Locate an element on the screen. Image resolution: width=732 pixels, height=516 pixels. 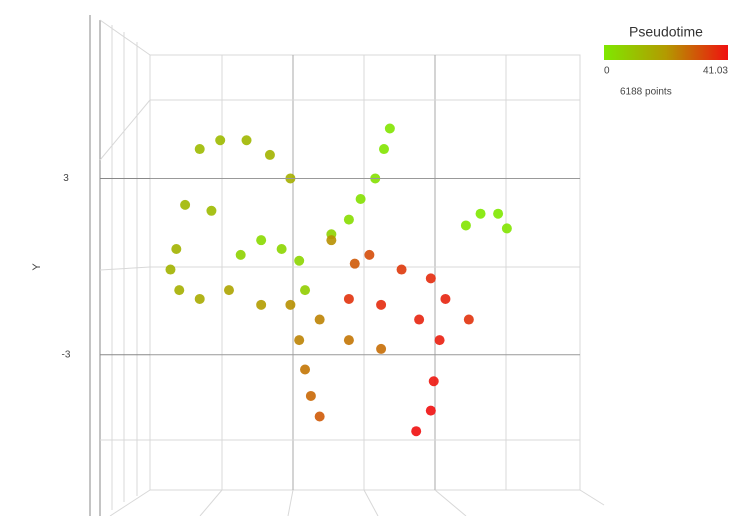
colorbar is located at coordinates (666, 52).